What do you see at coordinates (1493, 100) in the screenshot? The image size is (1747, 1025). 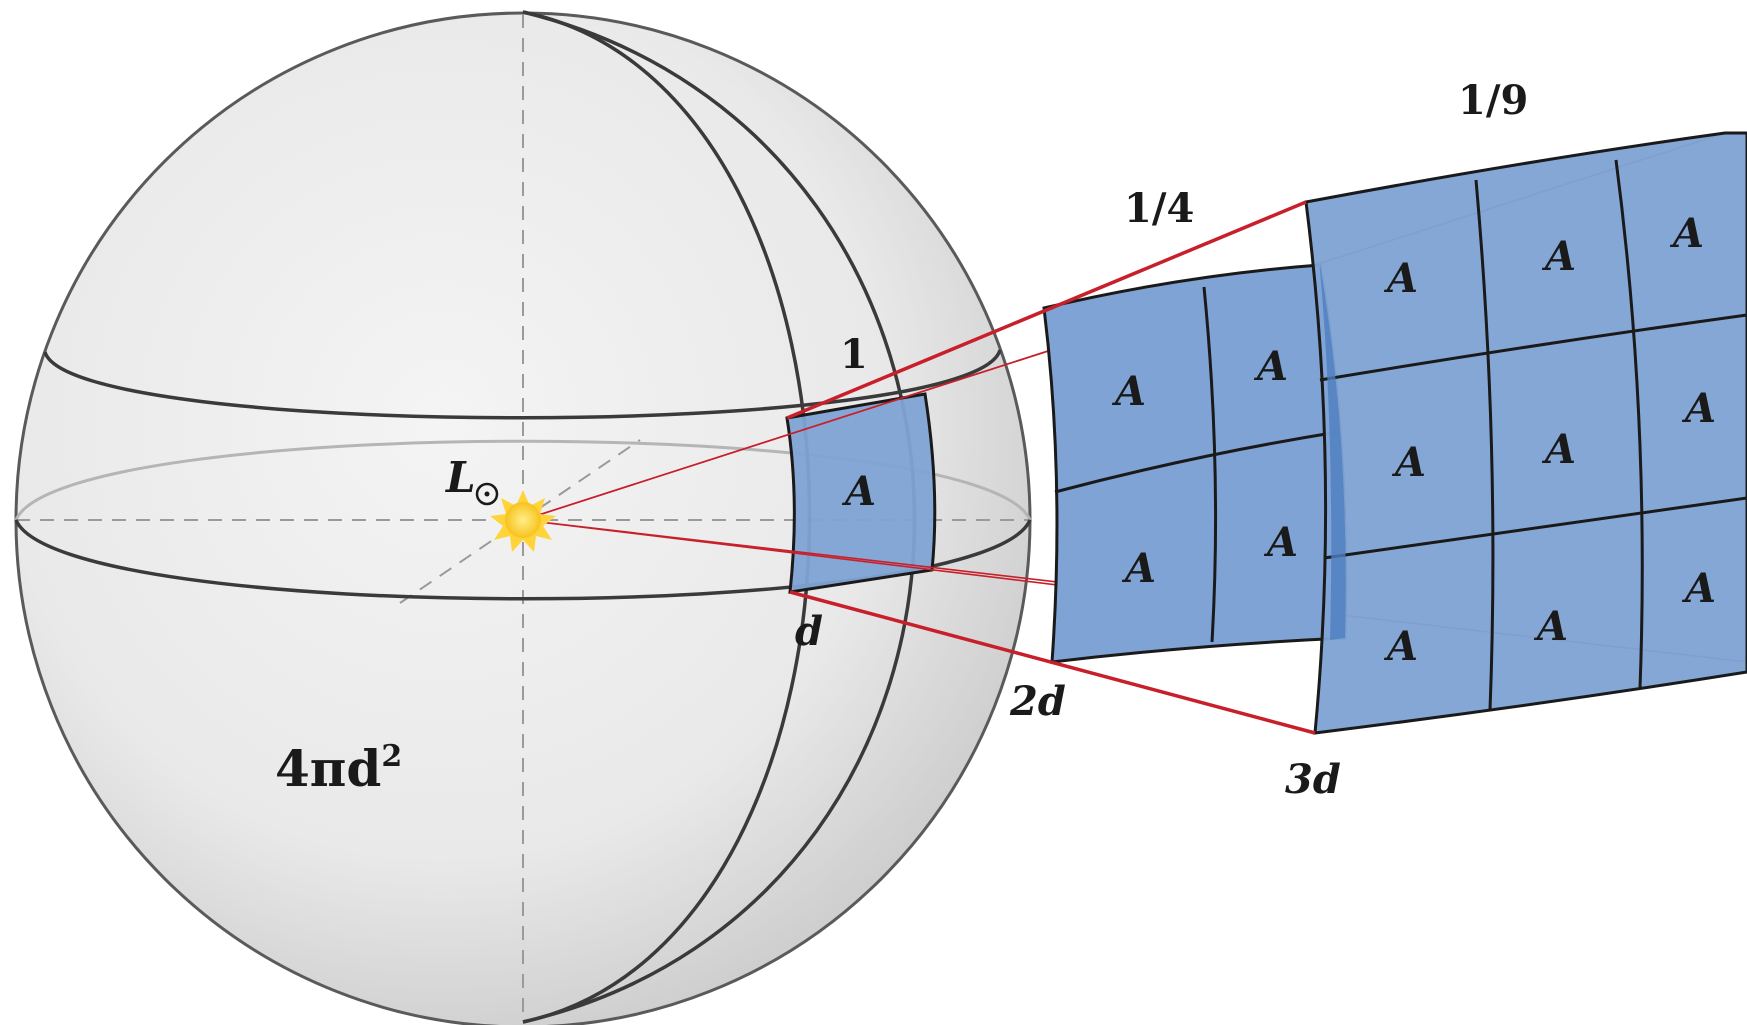 I see `flux-label-3d: 1/9` at bounding box center [1493, 100].